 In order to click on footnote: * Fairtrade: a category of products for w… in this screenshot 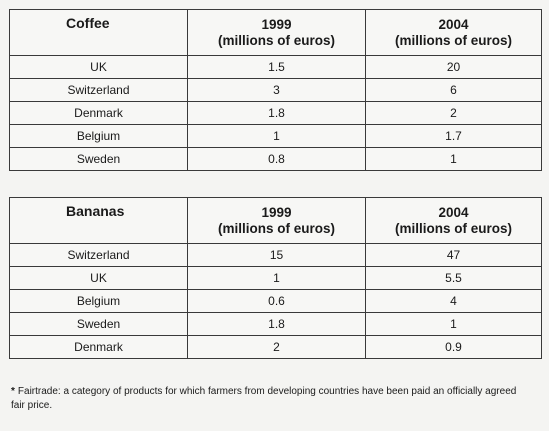, I will do `click(271, 399)`.